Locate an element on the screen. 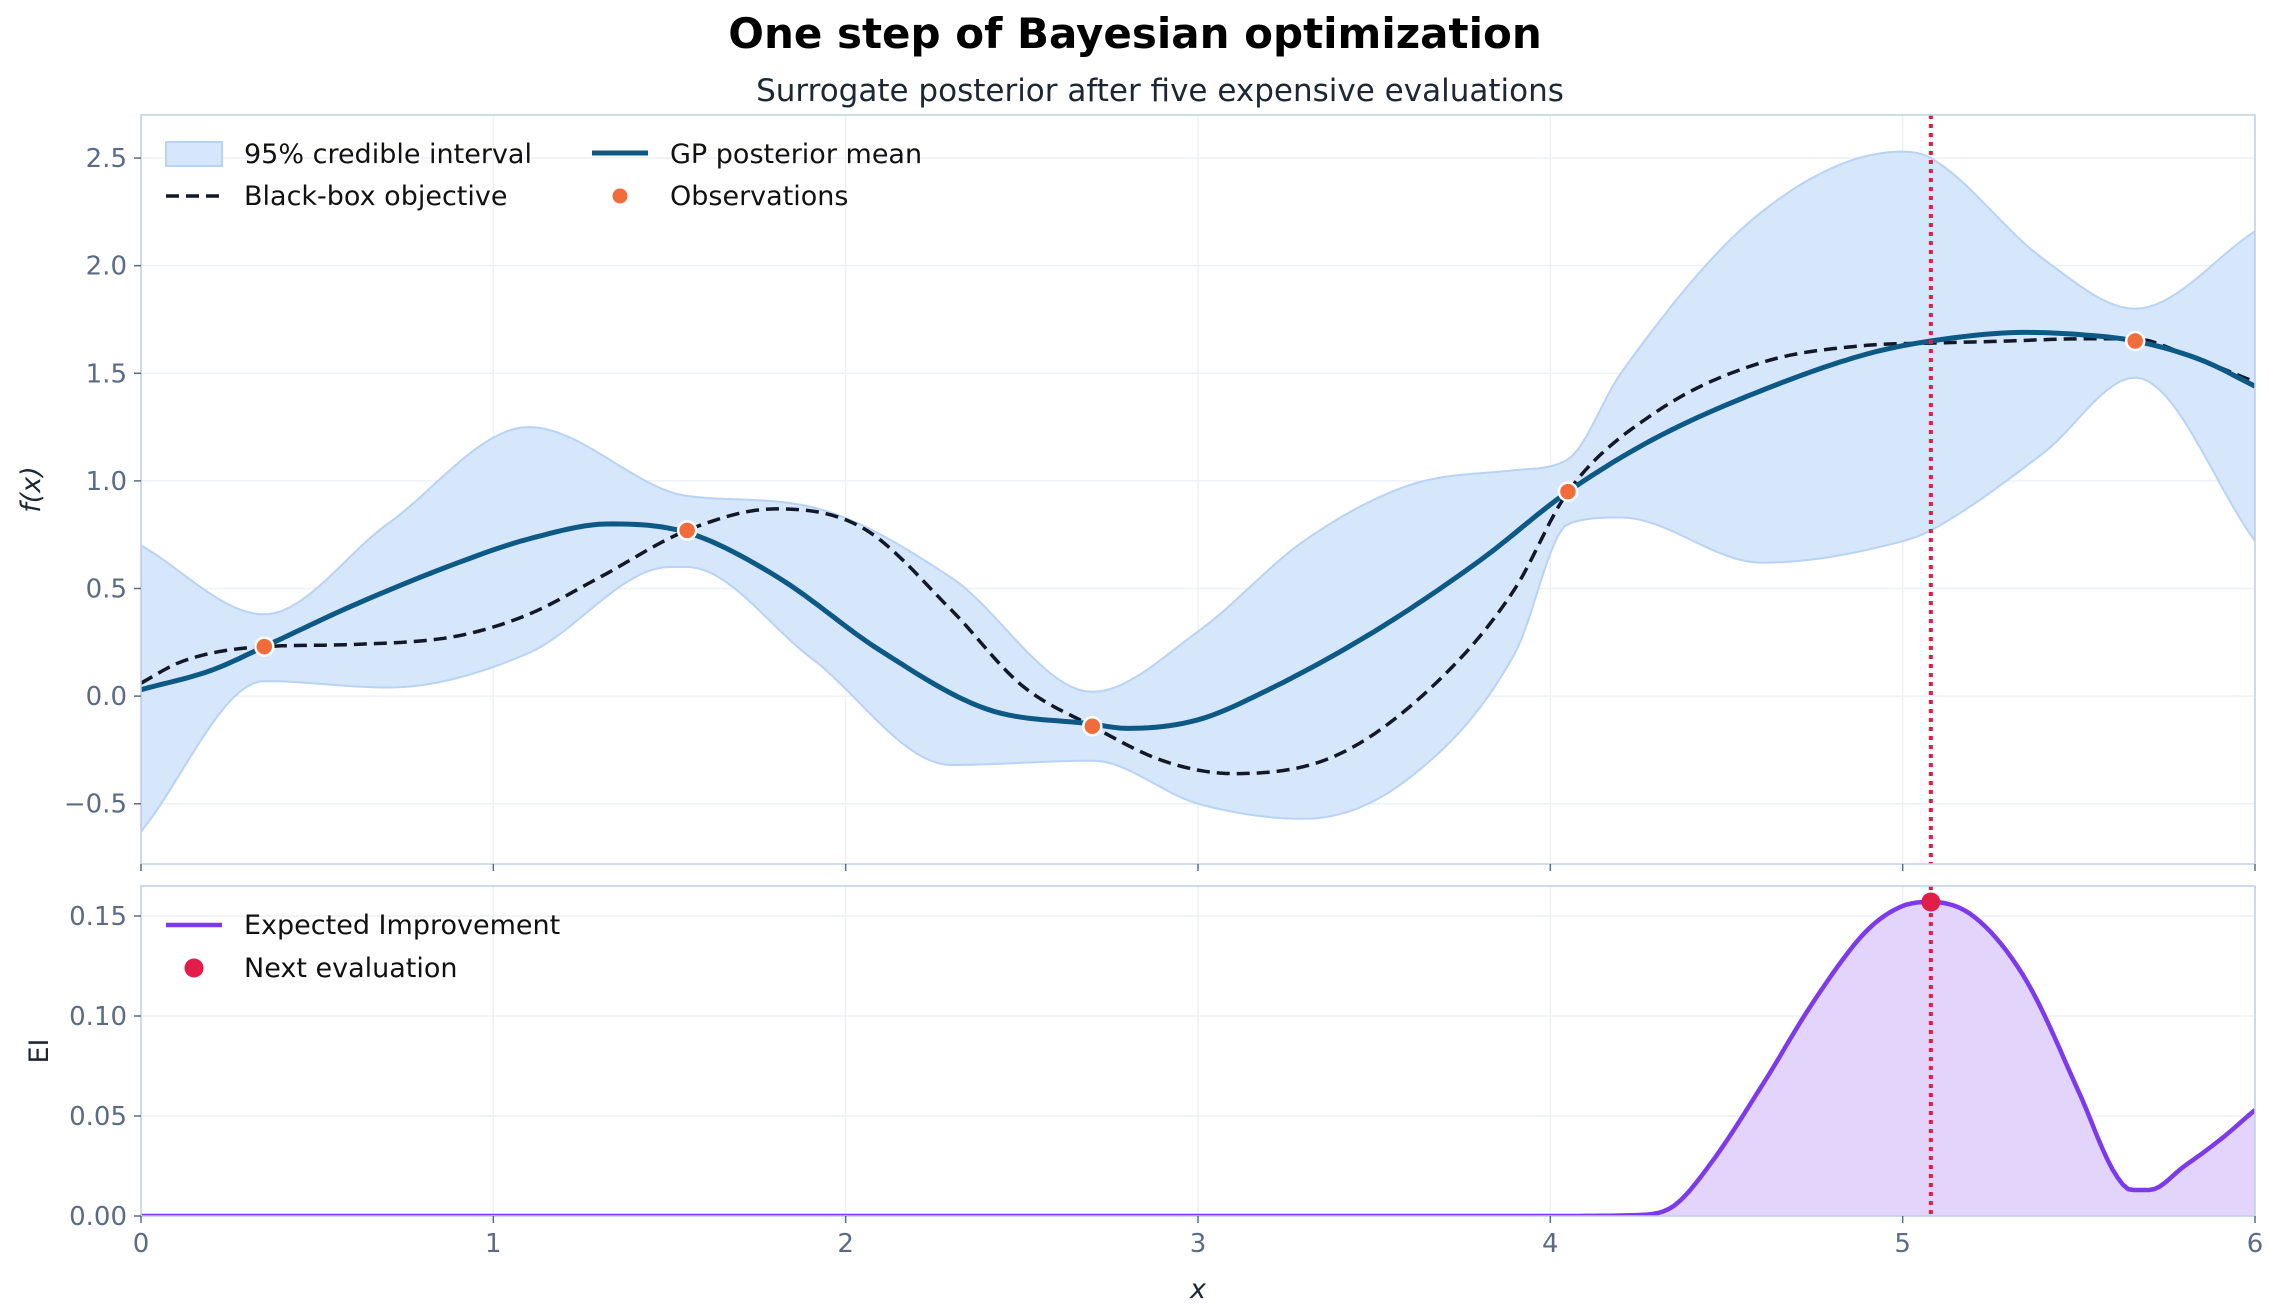 Image resolution: width=2270 pixels, height=1316 pixels. legend-label-ei: Expected Improvement is located at coordinates (402, 925).